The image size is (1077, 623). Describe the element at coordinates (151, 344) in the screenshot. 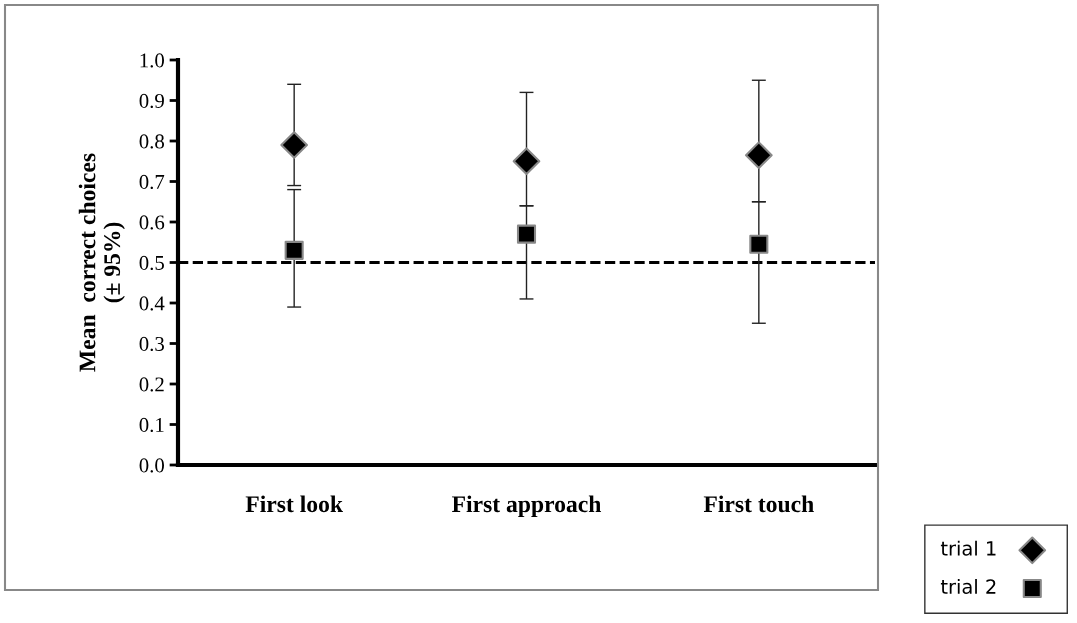

I see `y-tick-label: 0.3` at that location.